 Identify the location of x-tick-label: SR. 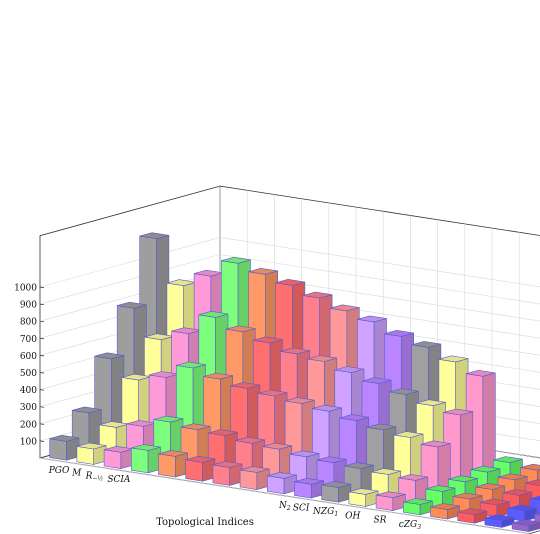
(380, 521).